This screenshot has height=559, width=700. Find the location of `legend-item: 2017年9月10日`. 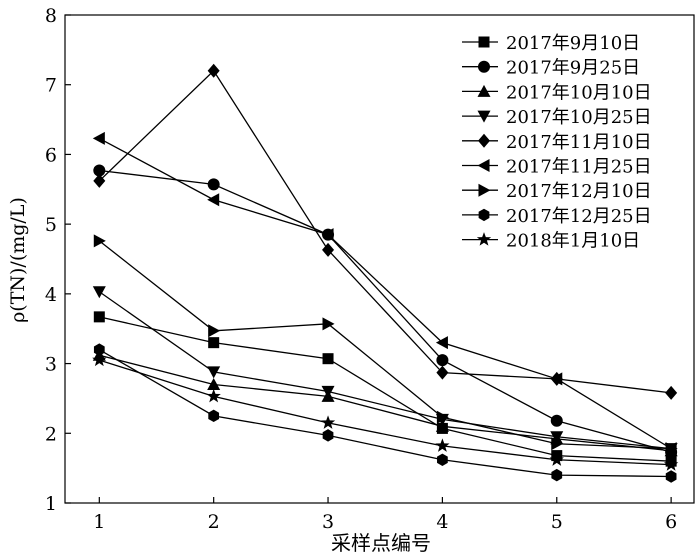

legend-item: 2017年9月10日 is located at coordinates (551, 43).